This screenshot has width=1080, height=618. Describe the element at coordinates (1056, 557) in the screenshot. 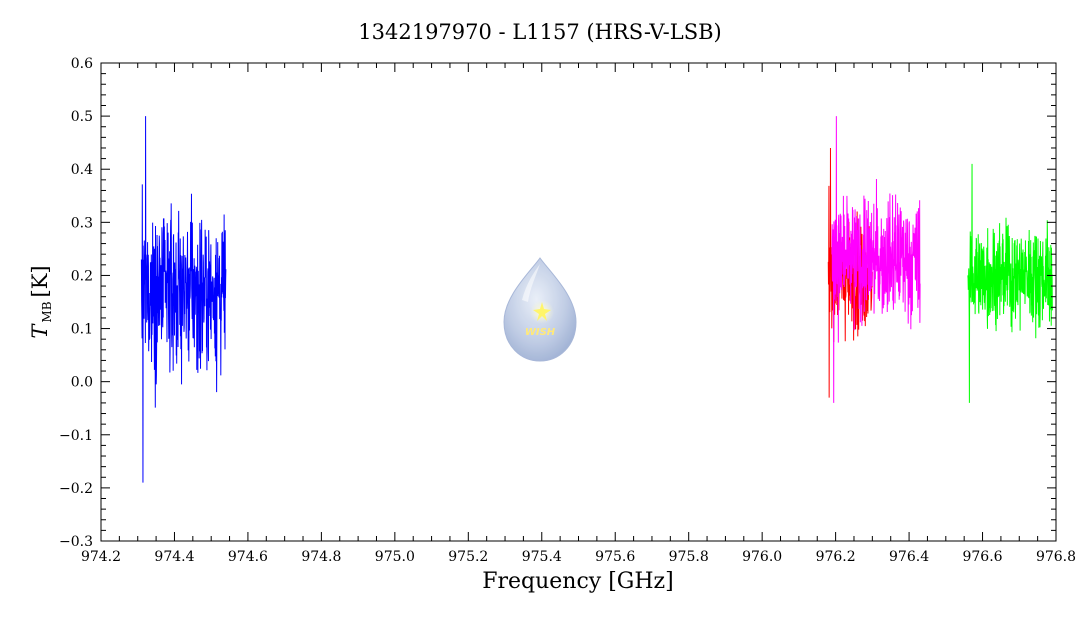

I see `x-tick-label: 976.8` at that location.